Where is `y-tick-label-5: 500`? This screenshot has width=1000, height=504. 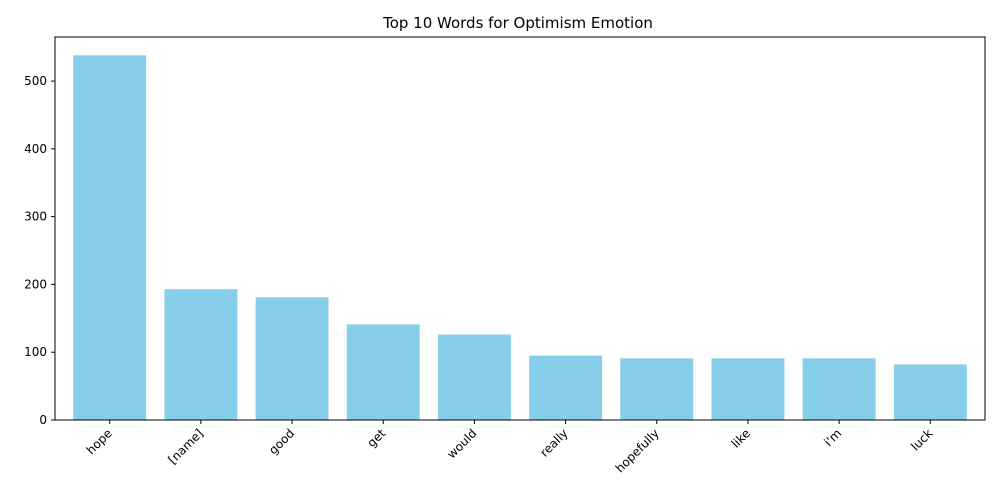
y-tick-label-5: 500 is located at coordinates (35, 81).